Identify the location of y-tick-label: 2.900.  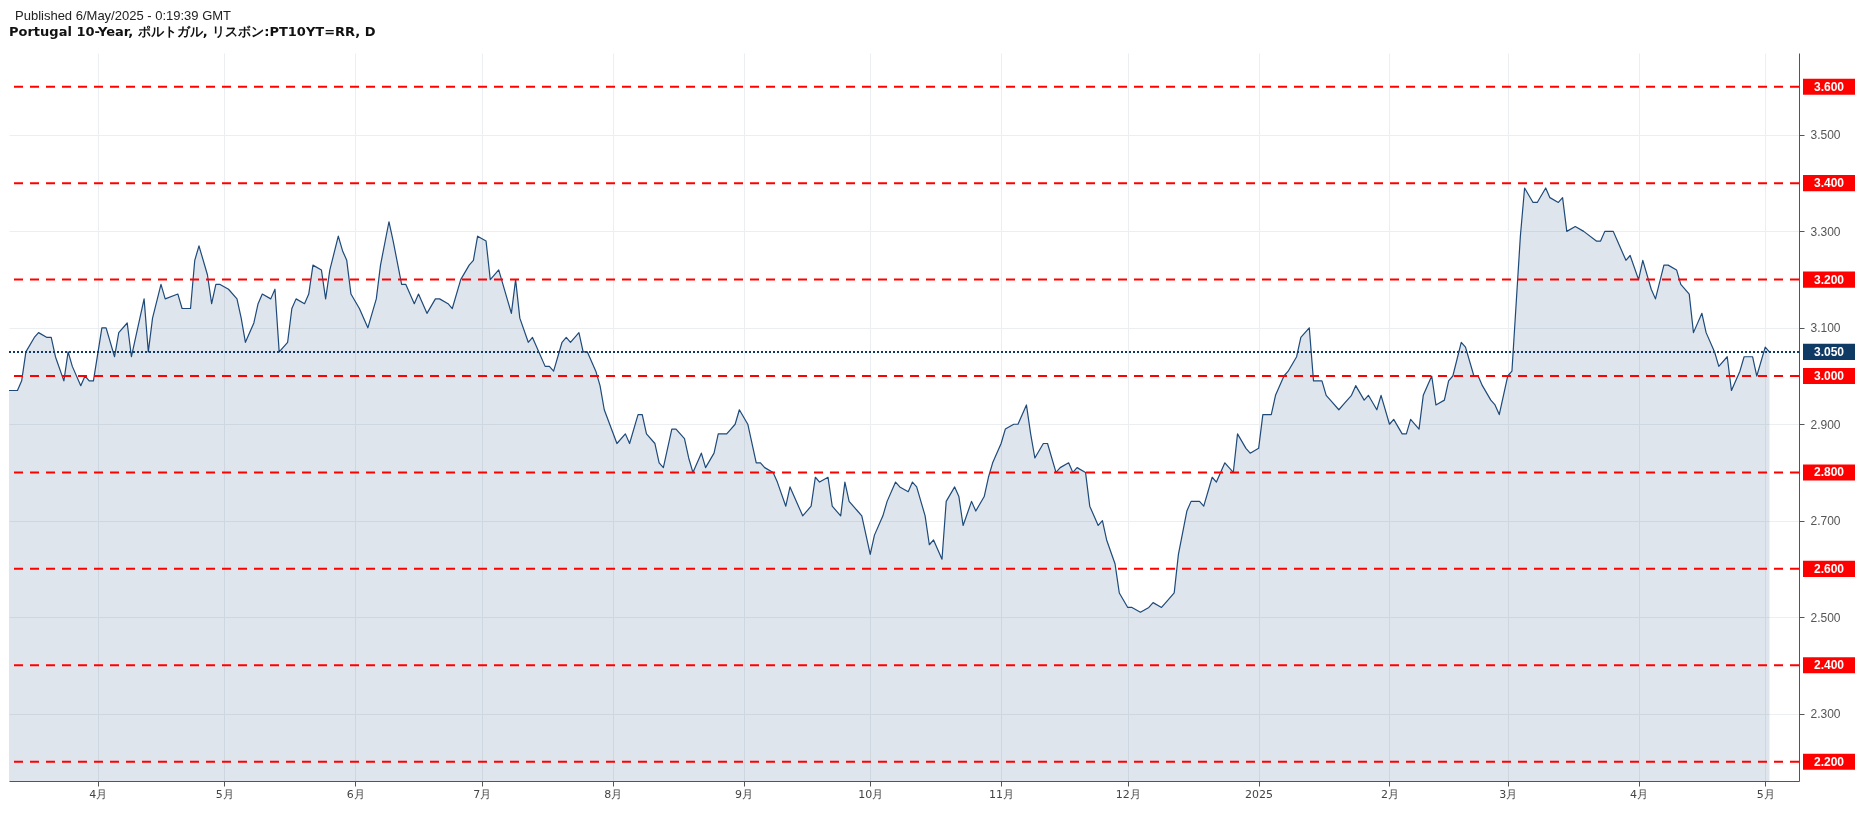
(1825, 424).